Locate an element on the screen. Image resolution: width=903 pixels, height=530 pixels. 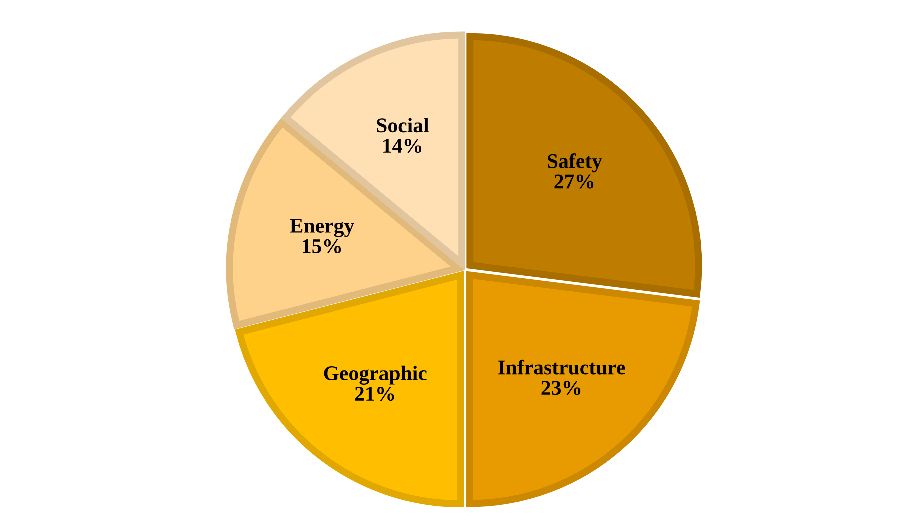
slice-label: Energy is located at coordinates (322, 228).